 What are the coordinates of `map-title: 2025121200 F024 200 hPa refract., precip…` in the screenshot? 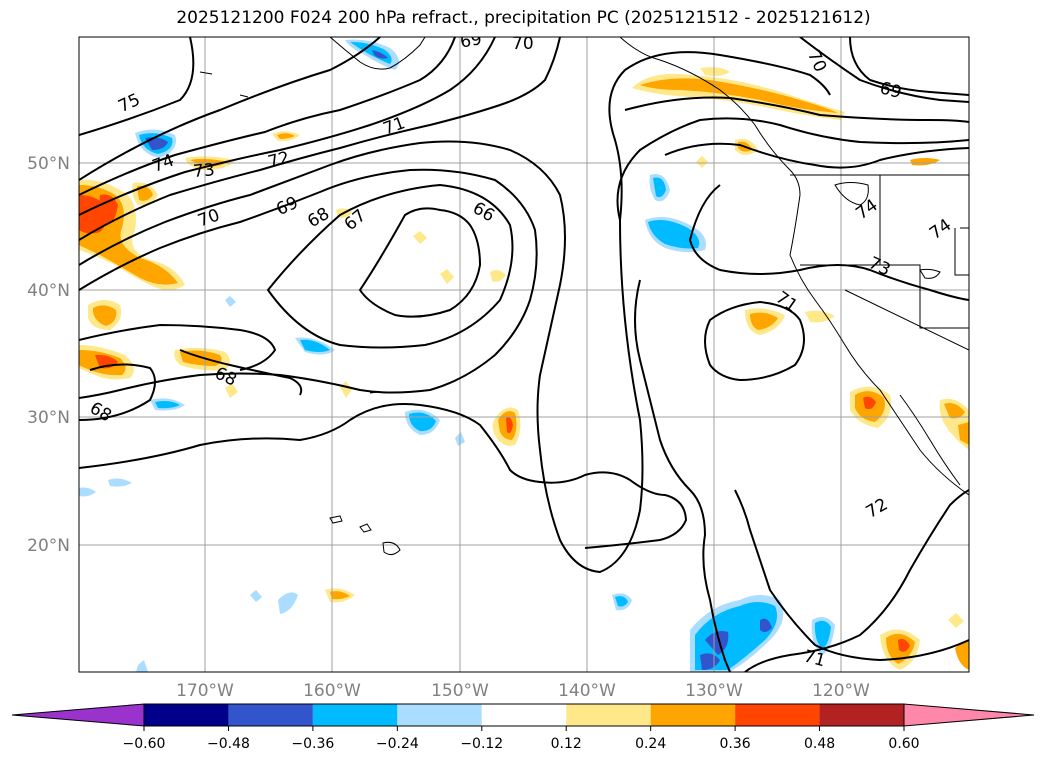 It's located at (523, 18).